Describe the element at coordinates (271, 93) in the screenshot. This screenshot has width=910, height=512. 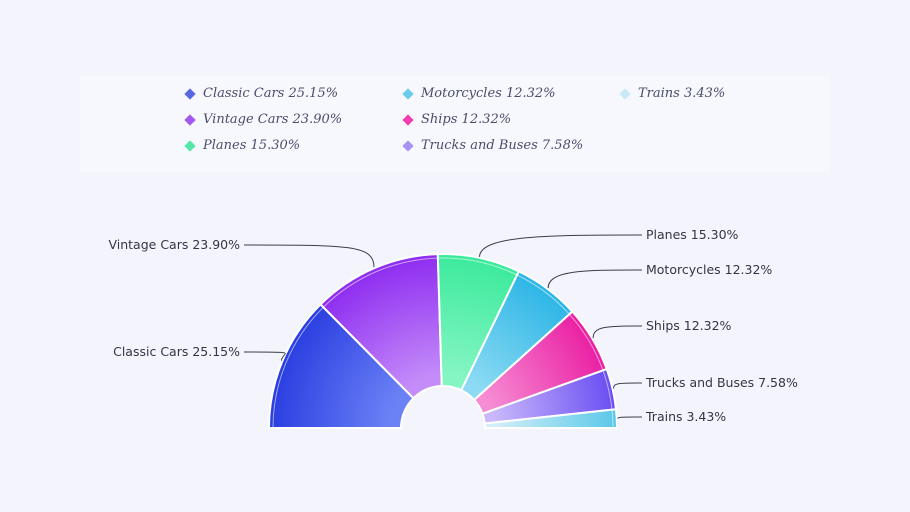
I see `legend-label-classic-cars: Classic Cars 25.15%` at that location.